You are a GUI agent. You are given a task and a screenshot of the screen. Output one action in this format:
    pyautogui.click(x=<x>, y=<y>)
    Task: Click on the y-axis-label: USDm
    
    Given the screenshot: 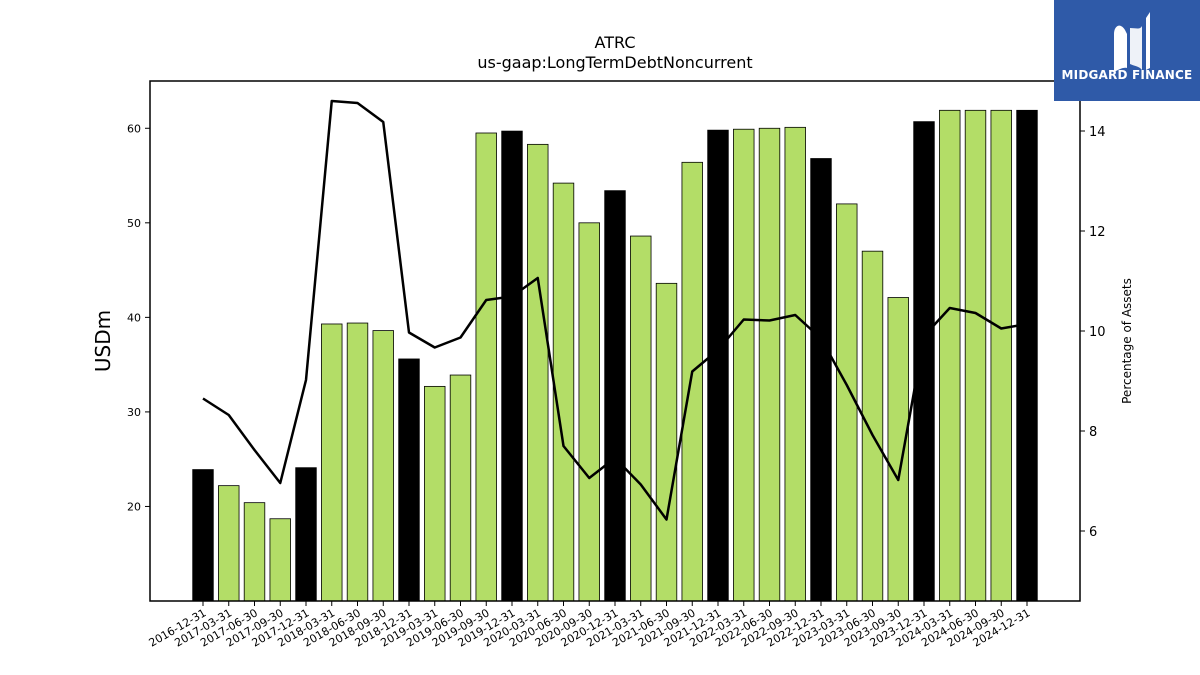 What is the action you would take?
    pyautogui.click(x=103, y=341)
    